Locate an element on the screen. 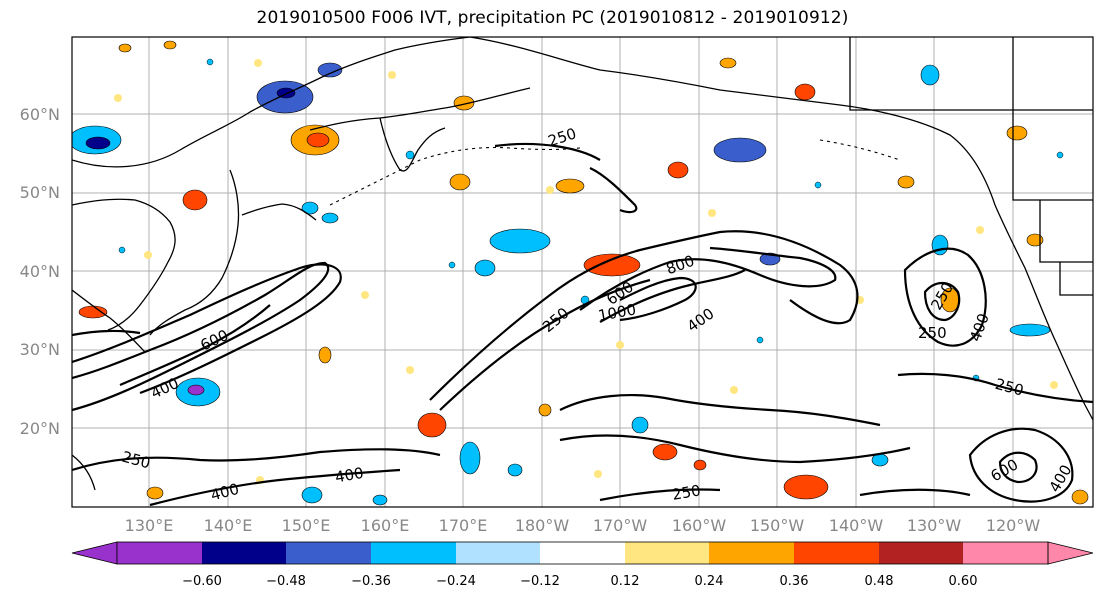 The image size is (1105, 601). colorbar-tick-label: 0.48 is located at coordinates (879, 581).